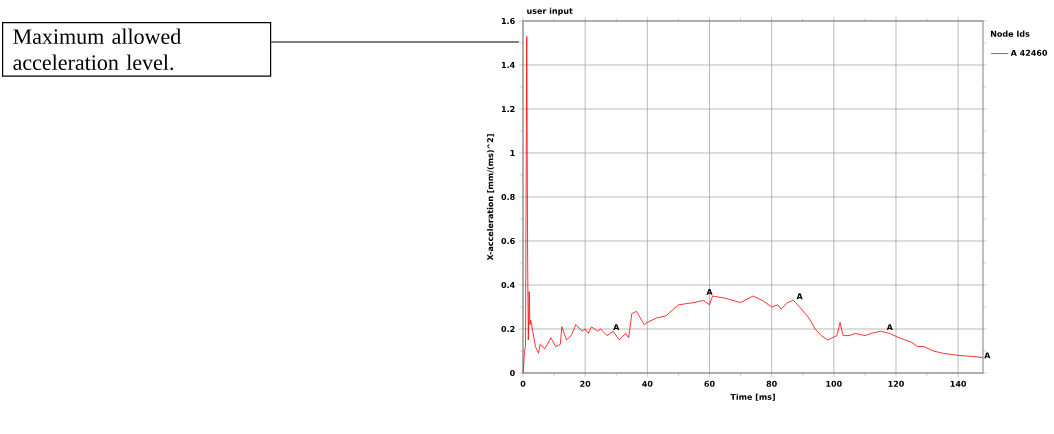 This screenshot has width=1054, height=434. Describe the element at coordinates (491, 197) in the screenshot. I see `y-axis-title: X-acceleration [mm/(ms)^2]` at that location.